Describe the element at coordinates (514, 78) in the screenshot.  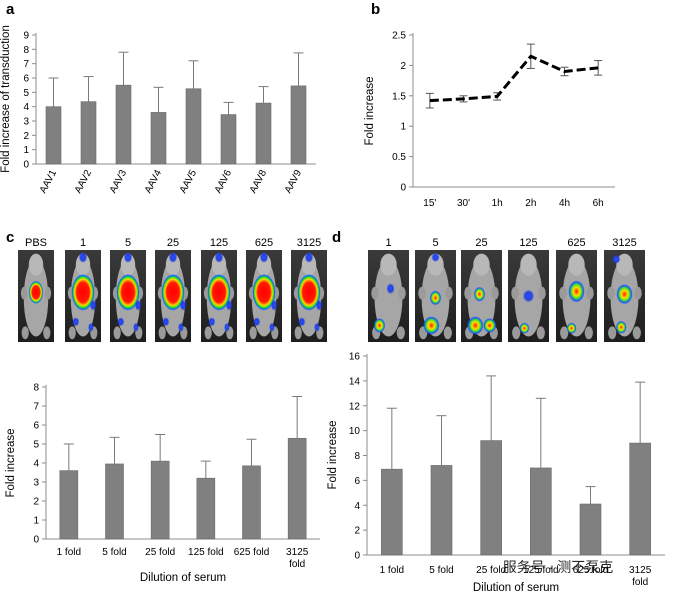
I see `chart-b-series-line` at that location.